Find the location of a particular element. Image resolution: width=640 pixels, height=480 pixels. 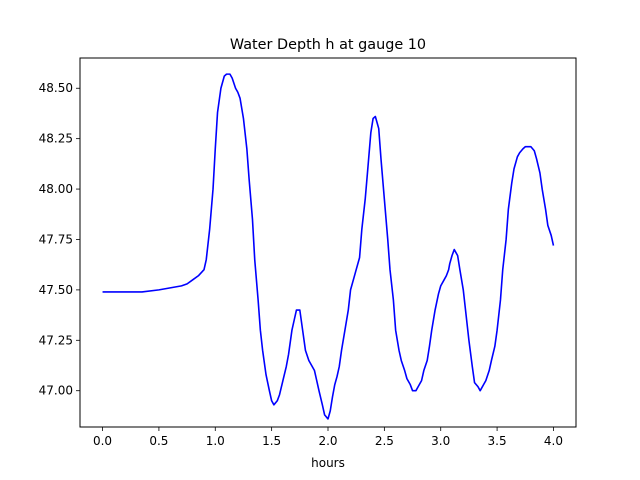

x-tick-label: 1.5 is located at coordinates (271, 441).